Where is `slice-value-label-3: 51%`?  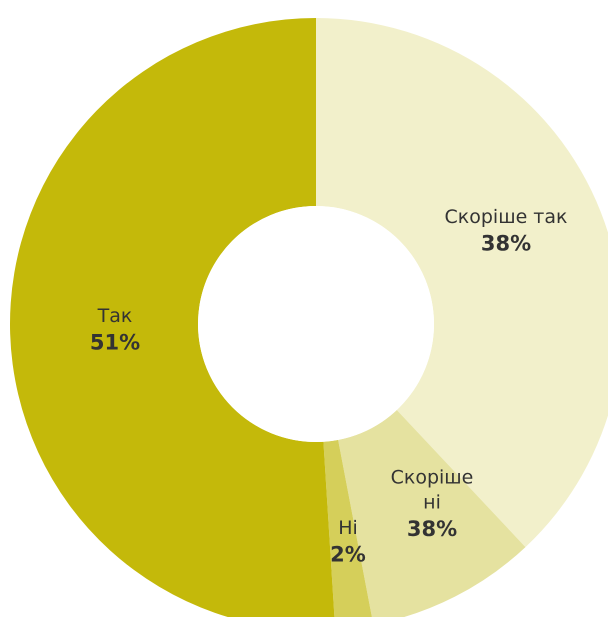
slice-value-label-3: 51% is located at coordinates (115, 343).